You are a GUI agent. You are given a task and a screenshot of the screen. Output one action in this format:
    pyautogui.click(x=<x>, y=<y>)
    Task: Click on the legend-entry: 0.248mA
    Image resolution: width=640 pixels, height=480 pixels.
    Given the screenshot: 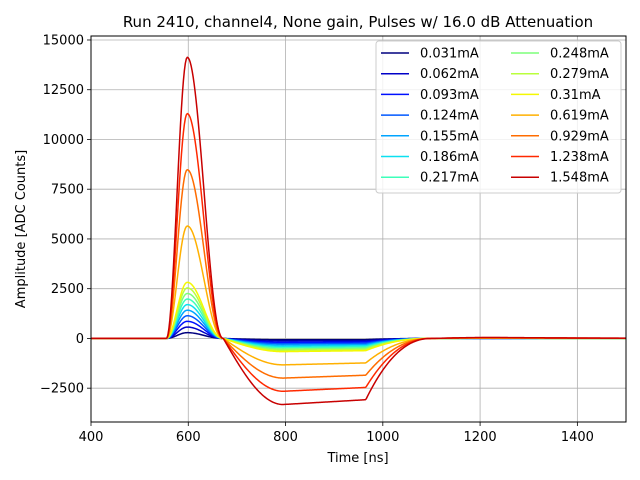 What is the action you would take?
    pyautogui.click(x=560, y=54)
    